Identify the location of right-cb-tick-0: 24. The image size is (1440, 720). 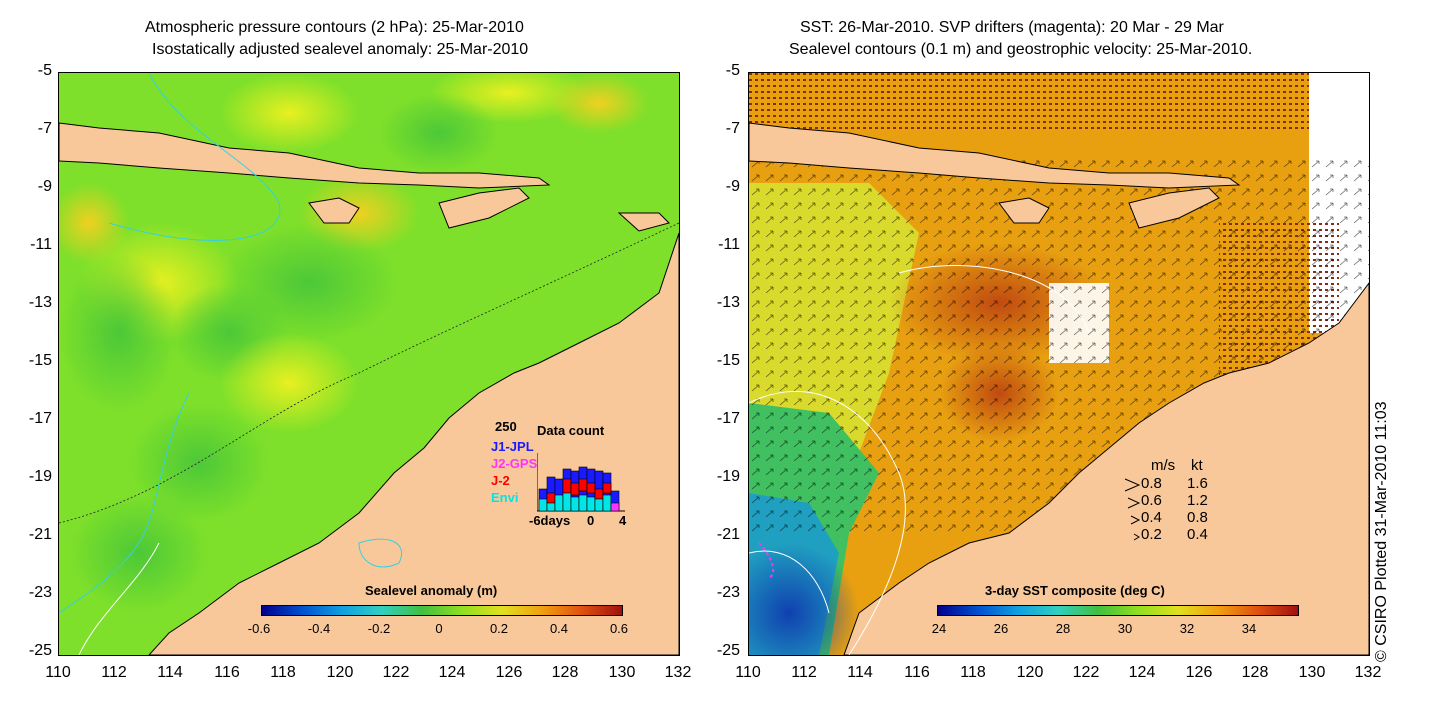
(939, 628).